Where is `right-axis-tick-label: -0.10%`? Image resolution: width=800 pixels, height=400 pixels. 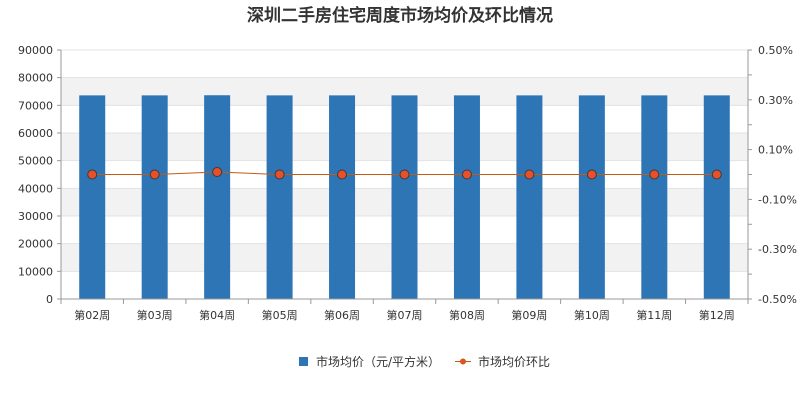 right-axis-tick-label: -0.10% is located at coordinates (777, 199).